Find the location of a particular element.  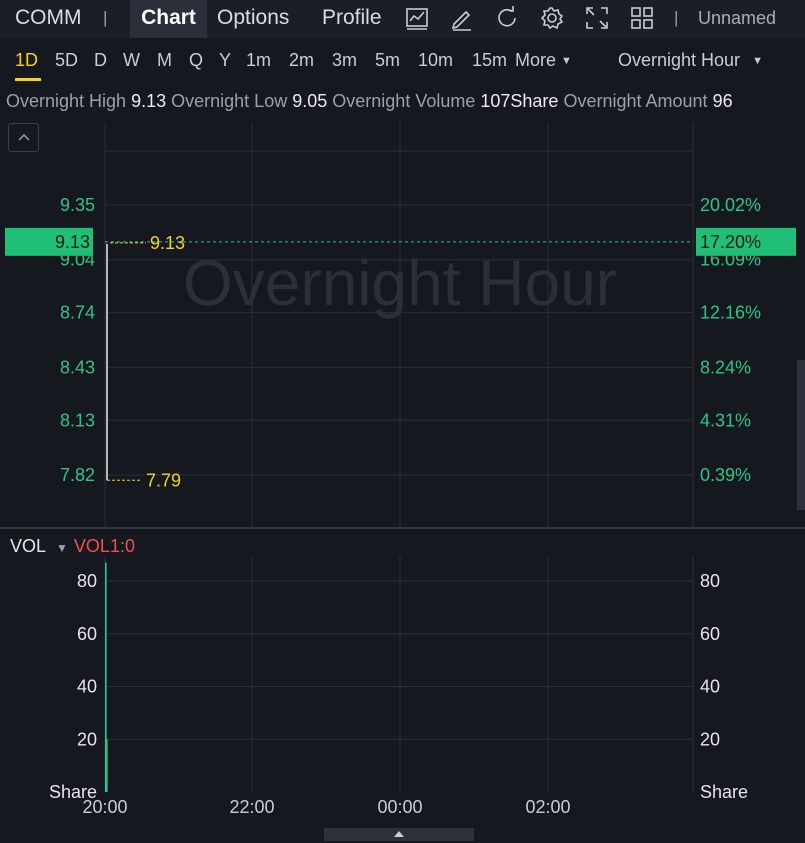

volume-unit-left: Share is located at coordinates (73, 792).